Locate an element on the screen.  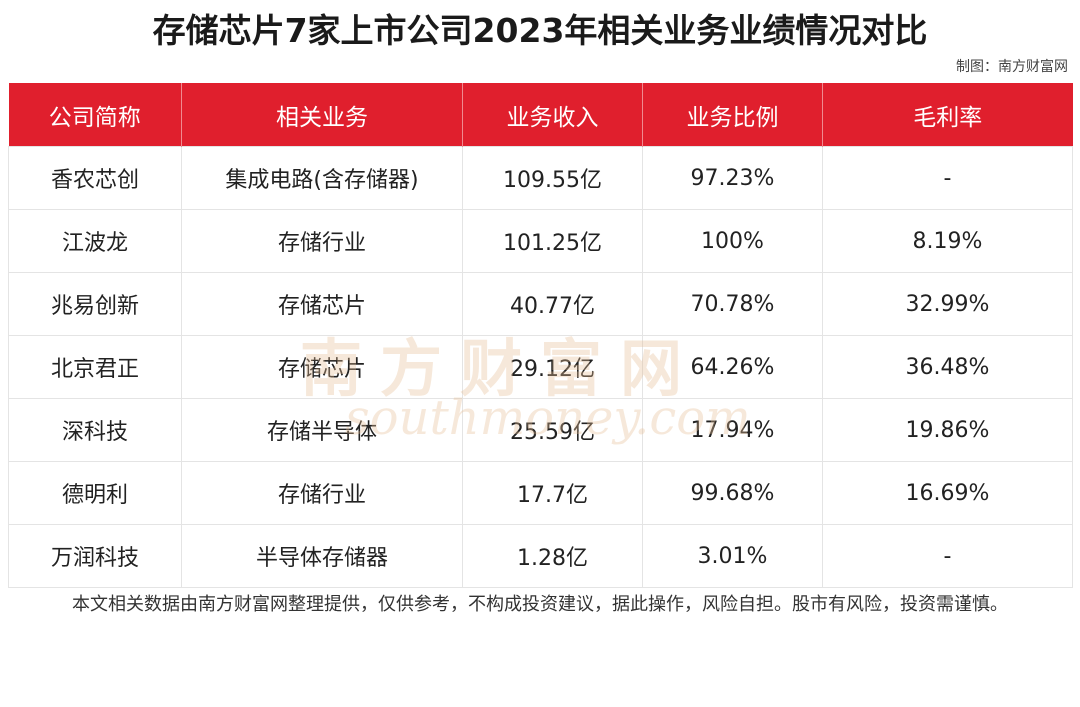
table-cell: 99.68% is located at coordinates (732, 493).